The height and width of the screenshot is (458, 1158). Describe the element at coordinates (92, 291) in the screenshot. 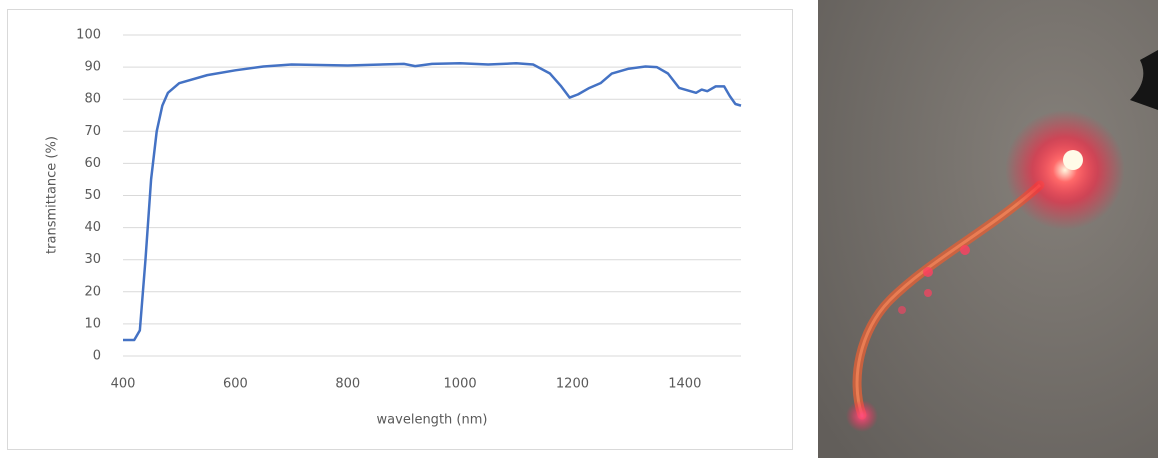

I see `y-tick-label: 20` at that location.